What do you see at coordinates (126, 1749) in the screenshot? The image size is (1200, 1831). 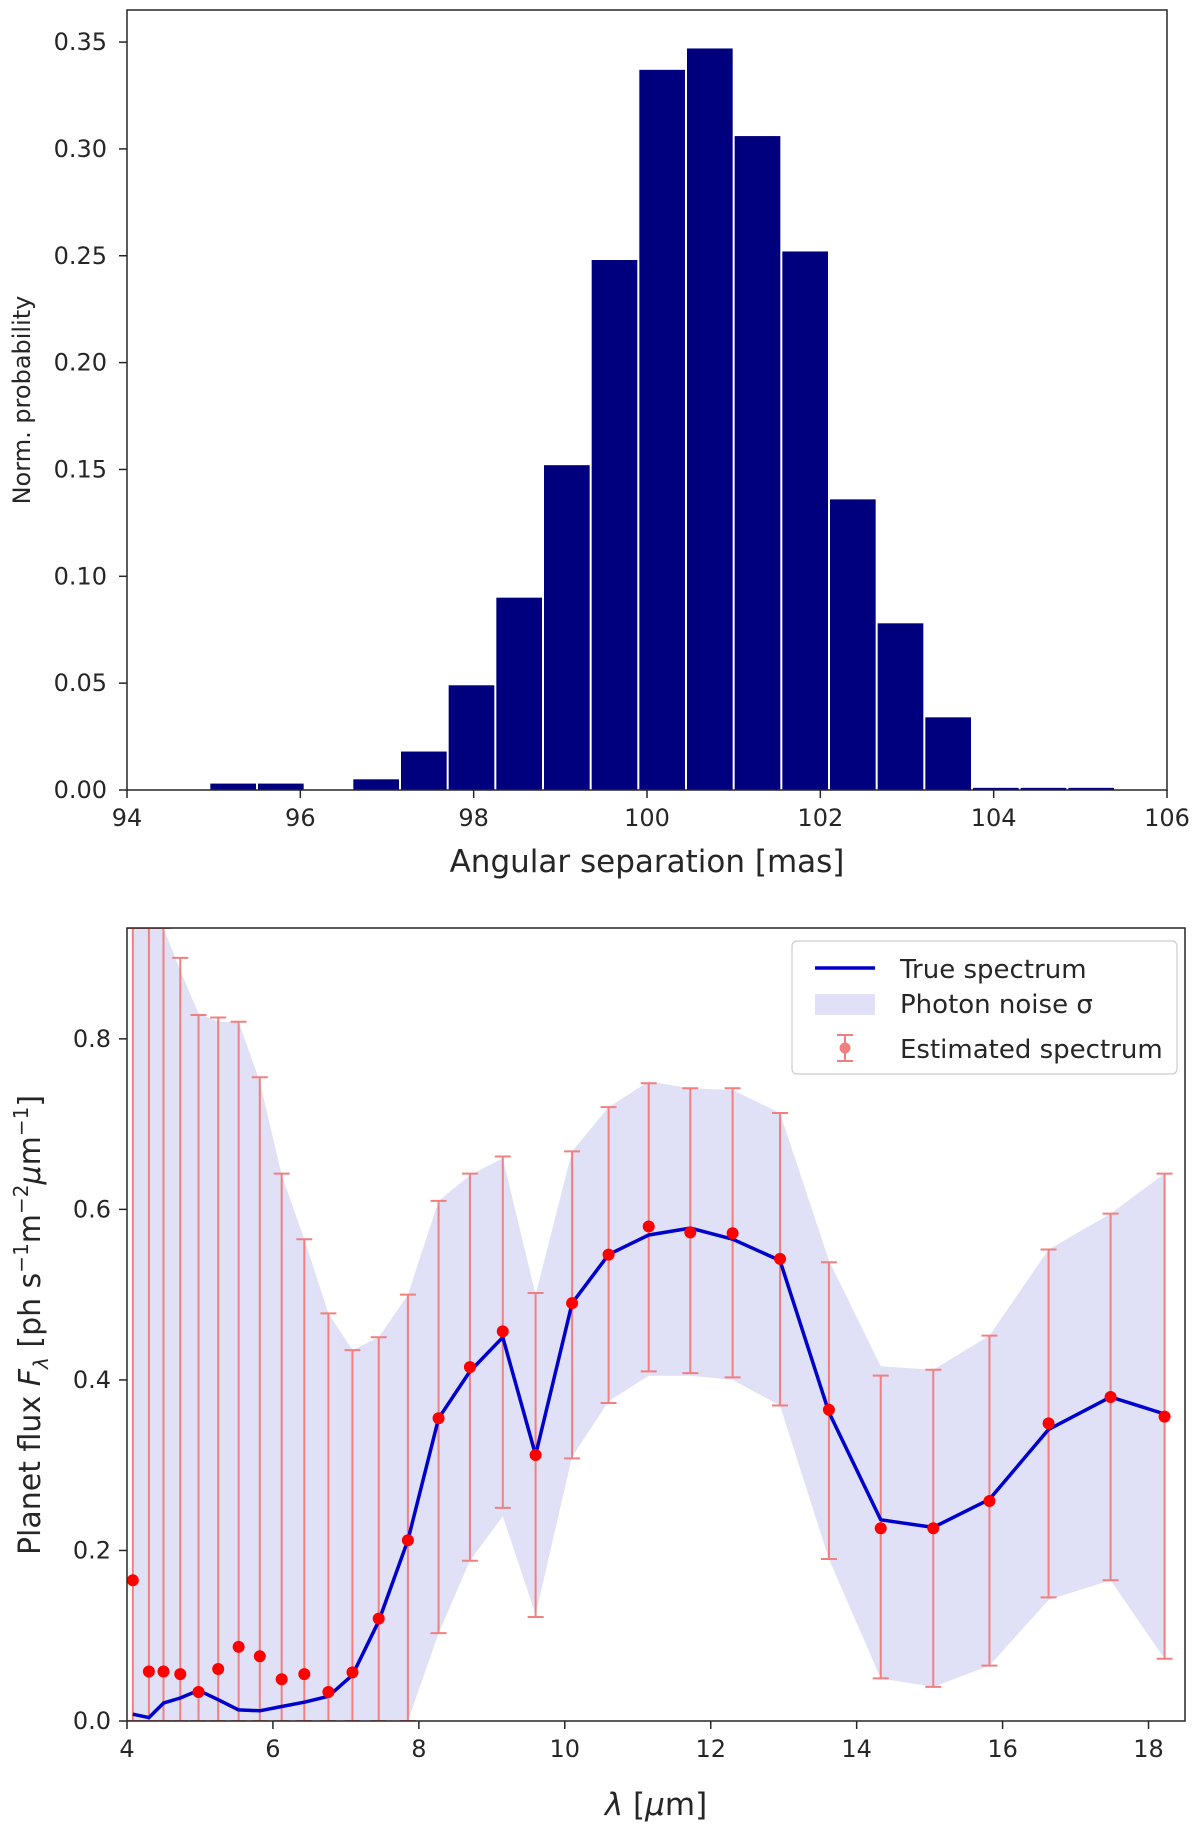 I see `x-tick-label: 4` at bounding box center [126, 1749].